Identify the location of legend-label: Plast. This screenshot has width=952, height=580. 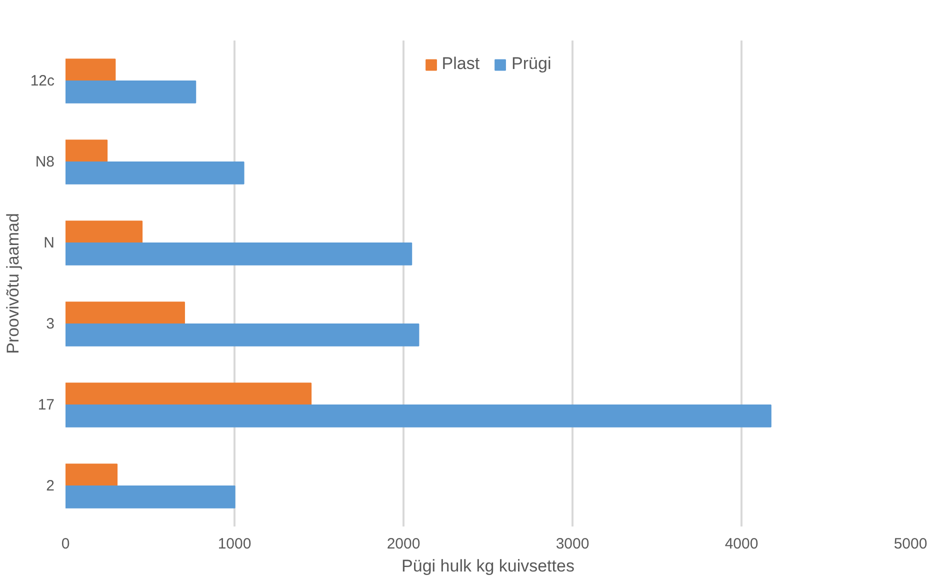
(461, 64).